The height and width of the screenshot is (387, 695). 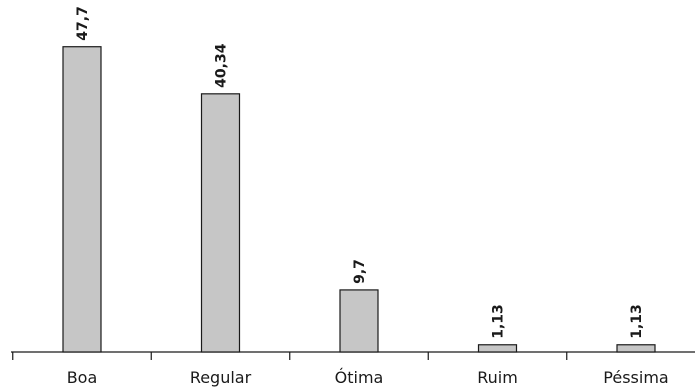 I want to click on category-label: Ótima, so click(x=359, y=377).